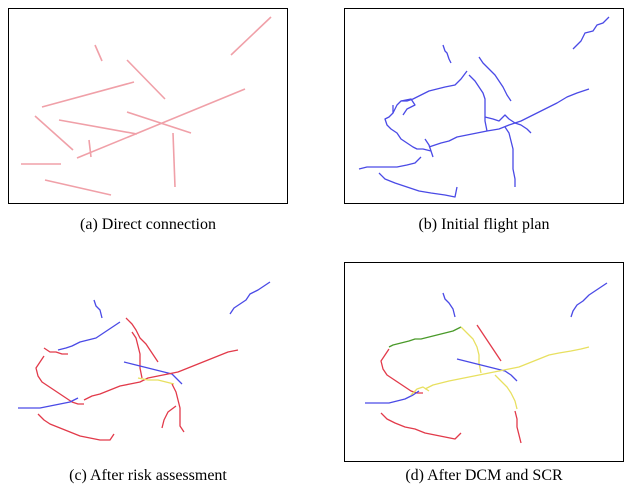  Describe the element at coordinates (484, 475) in the screenshot. I see `caption-d: (d) After DCM and SCR` at that location.